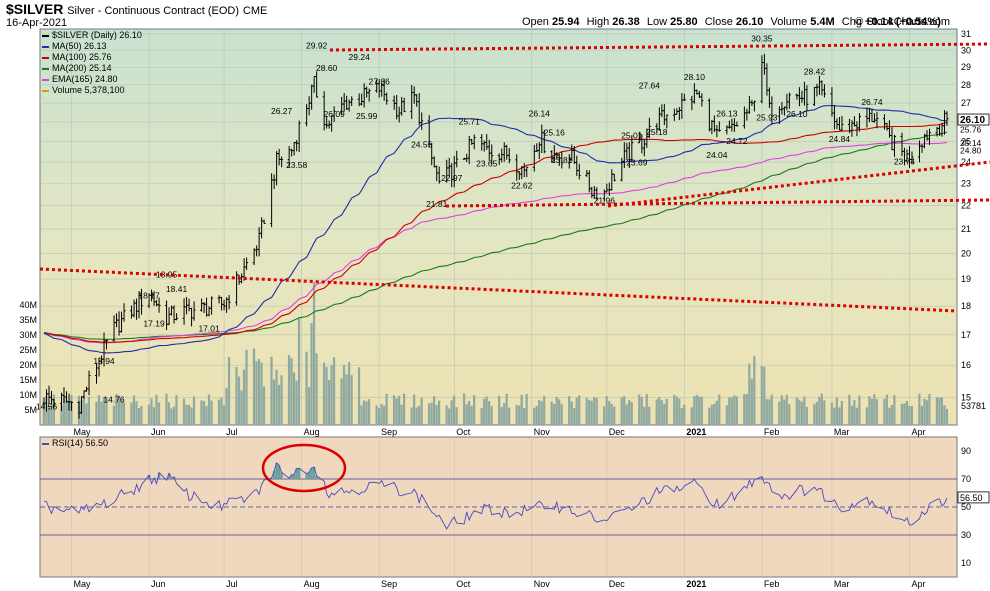 The height and width of the screenshot is (591, 990). I want to click on price-tick-label: 24, so click(966, 162).